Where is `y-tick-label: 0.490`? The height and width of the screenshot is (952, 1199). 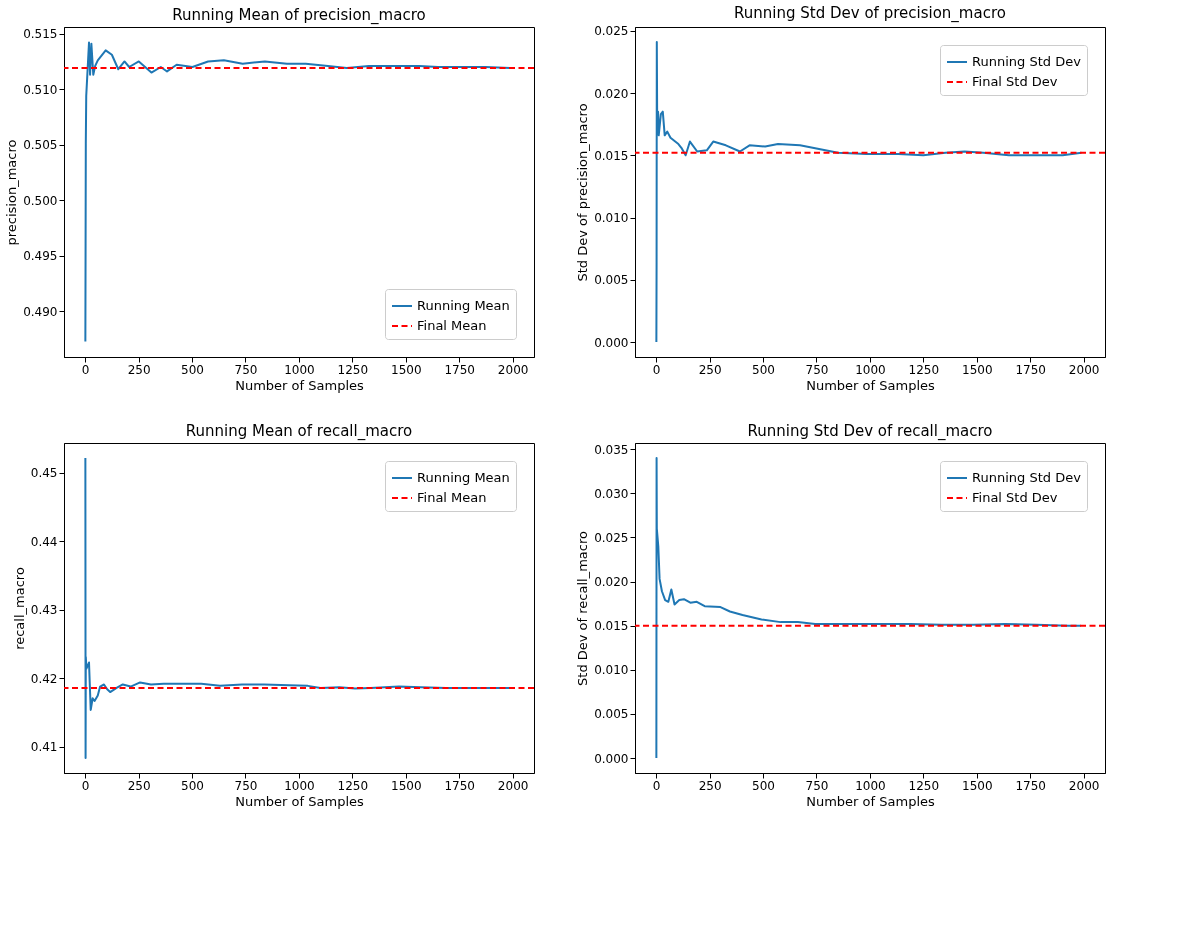 y-tick-label: 0.490 is located at coordinates (40, 311).